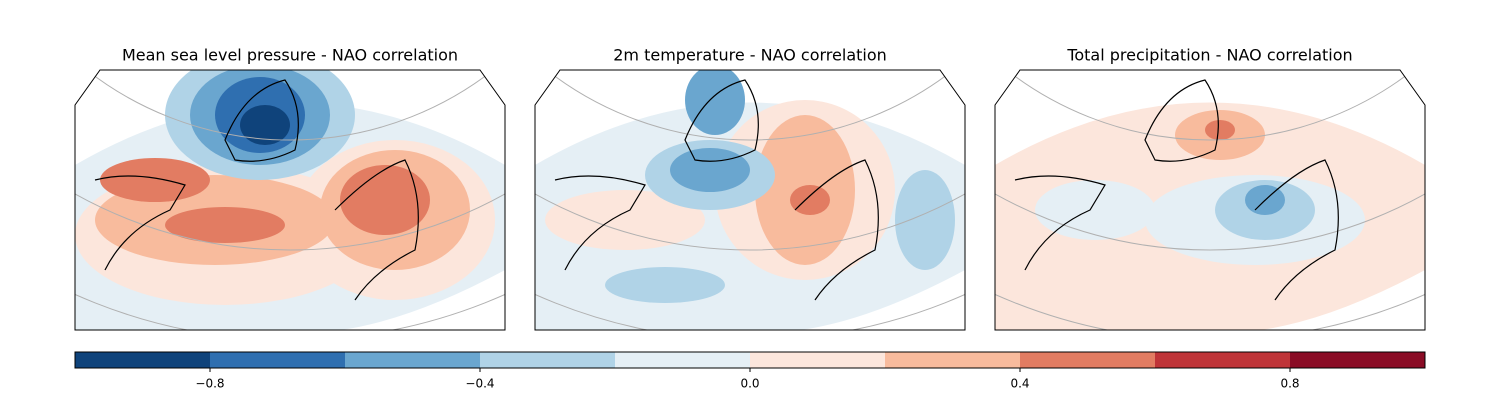 Image resolution: width=1500 pixels, height=400 pixels. Describe the element at coordinates (750, 371) in the screenshot. I see `colorbar: −0.8 −0.4 0.0 0.4 0.8` at that location.